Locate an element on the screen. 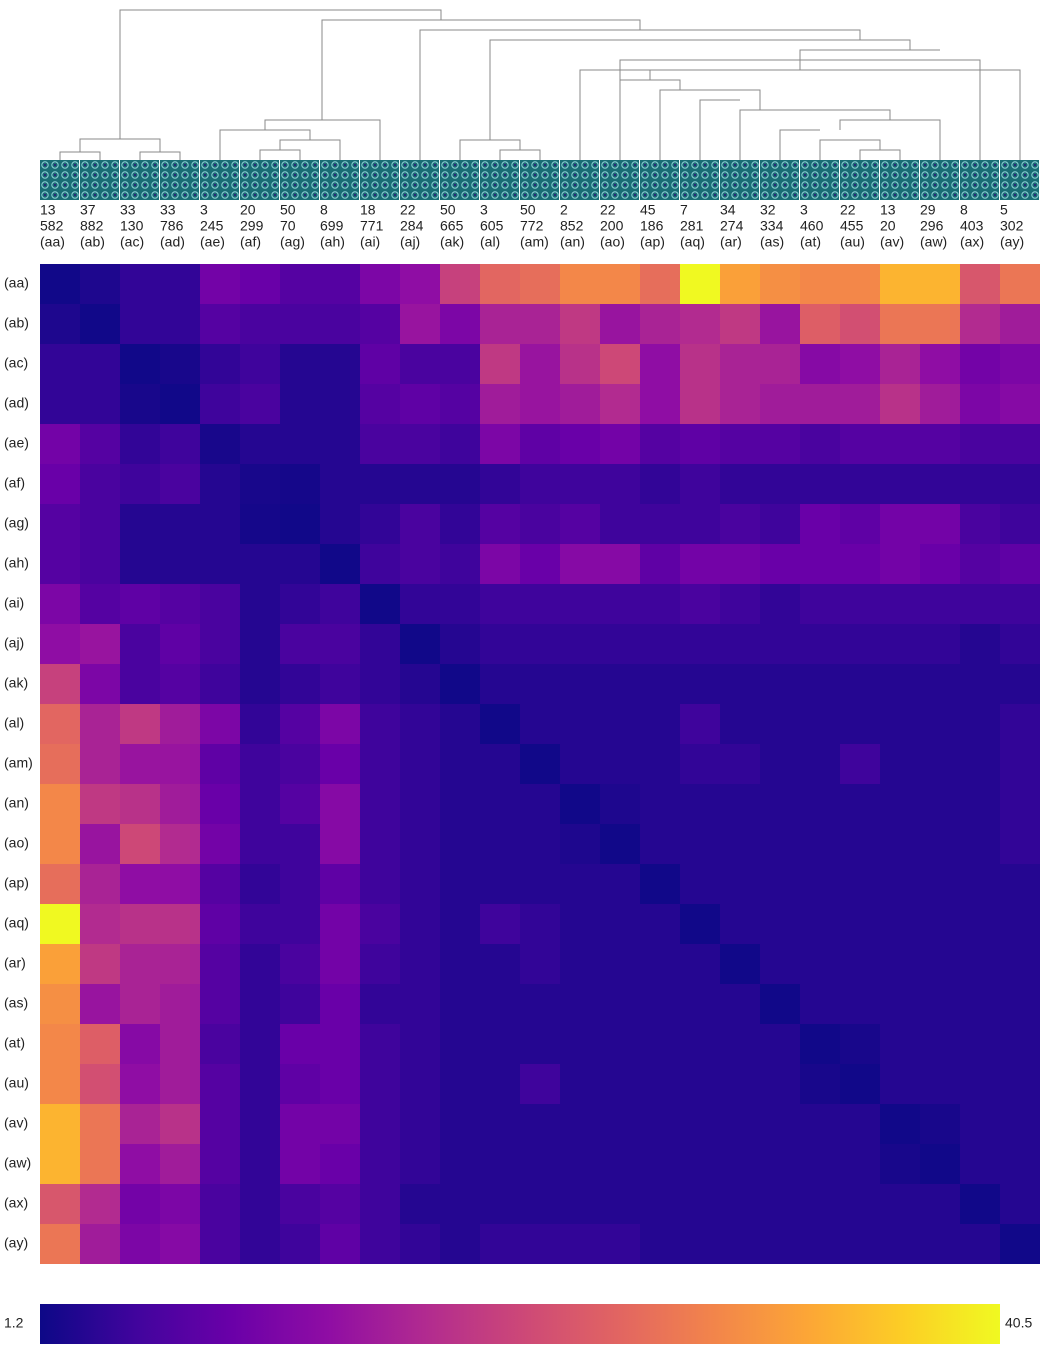  image-strip is located at coordinates (539, 180).